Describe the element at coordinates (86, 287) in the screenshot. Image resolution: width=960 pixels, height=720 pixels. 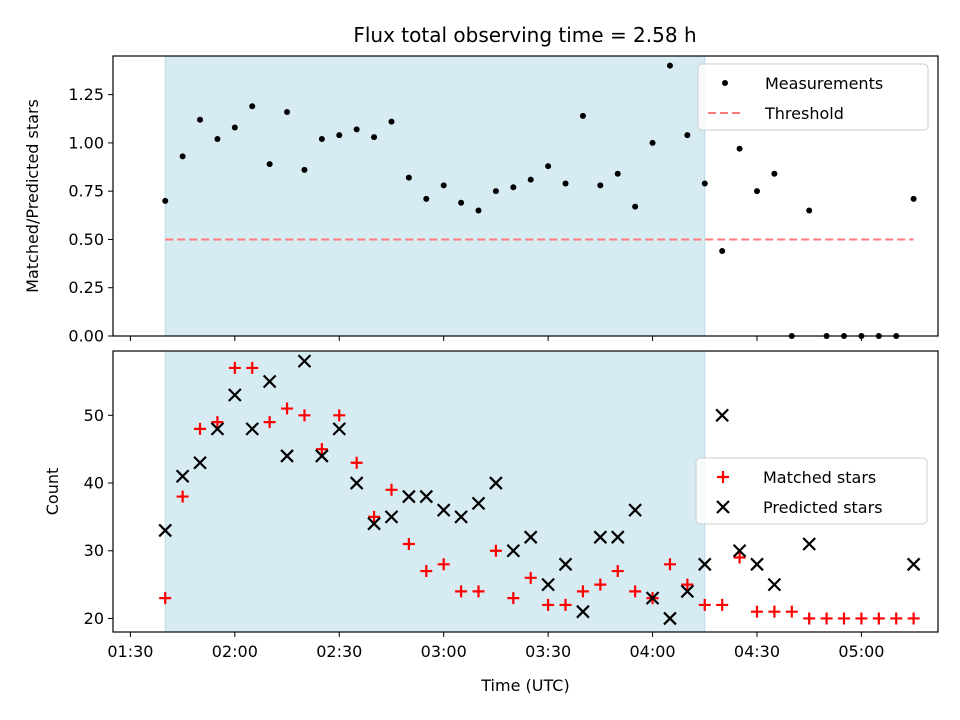
I see `y-tick-label: 0.25` at that location.